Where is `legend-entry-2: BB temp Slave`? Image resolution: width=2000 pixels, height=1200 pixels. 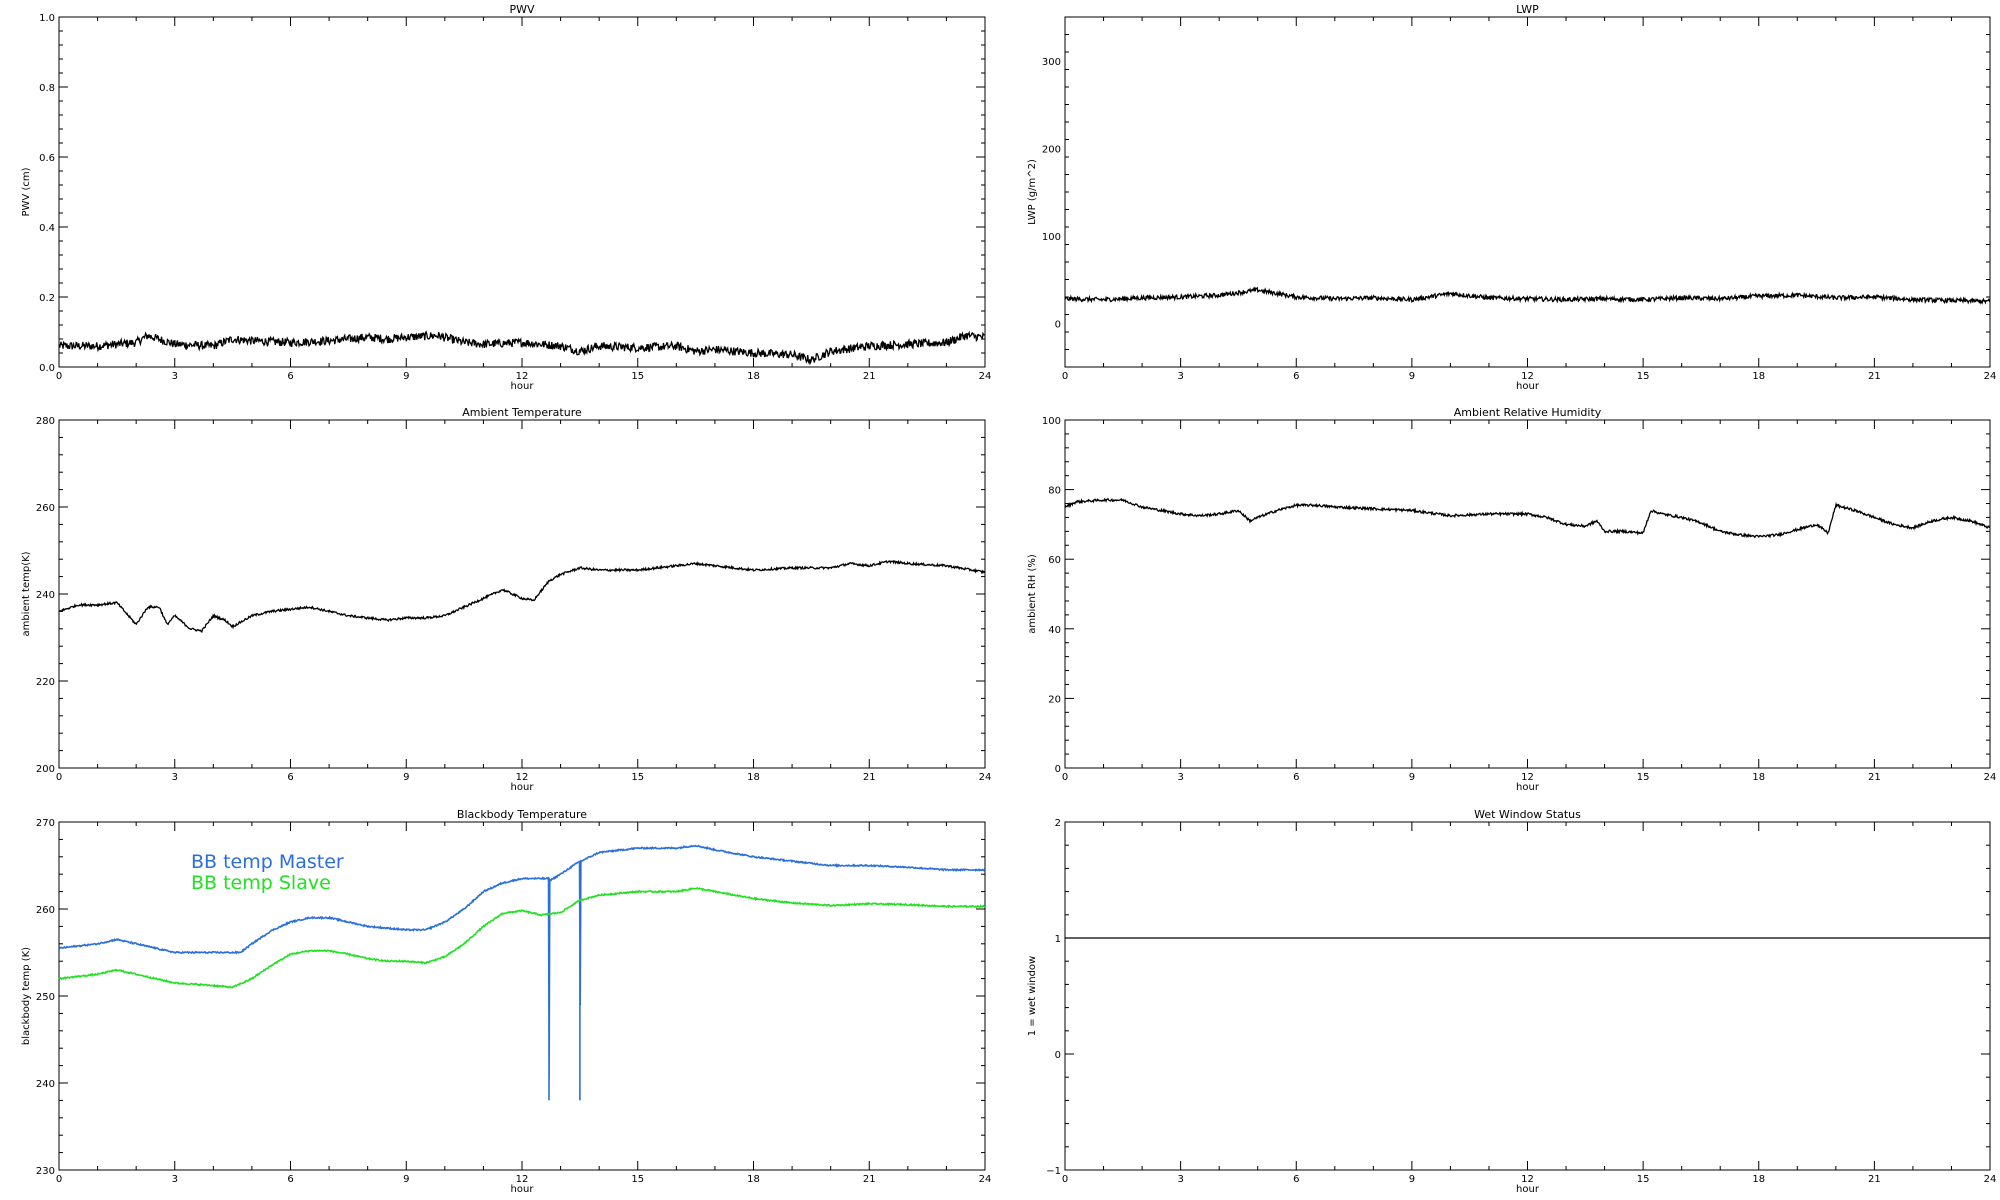 legend-entry-2: BB temp Slave is located at coordinates (261, 883).